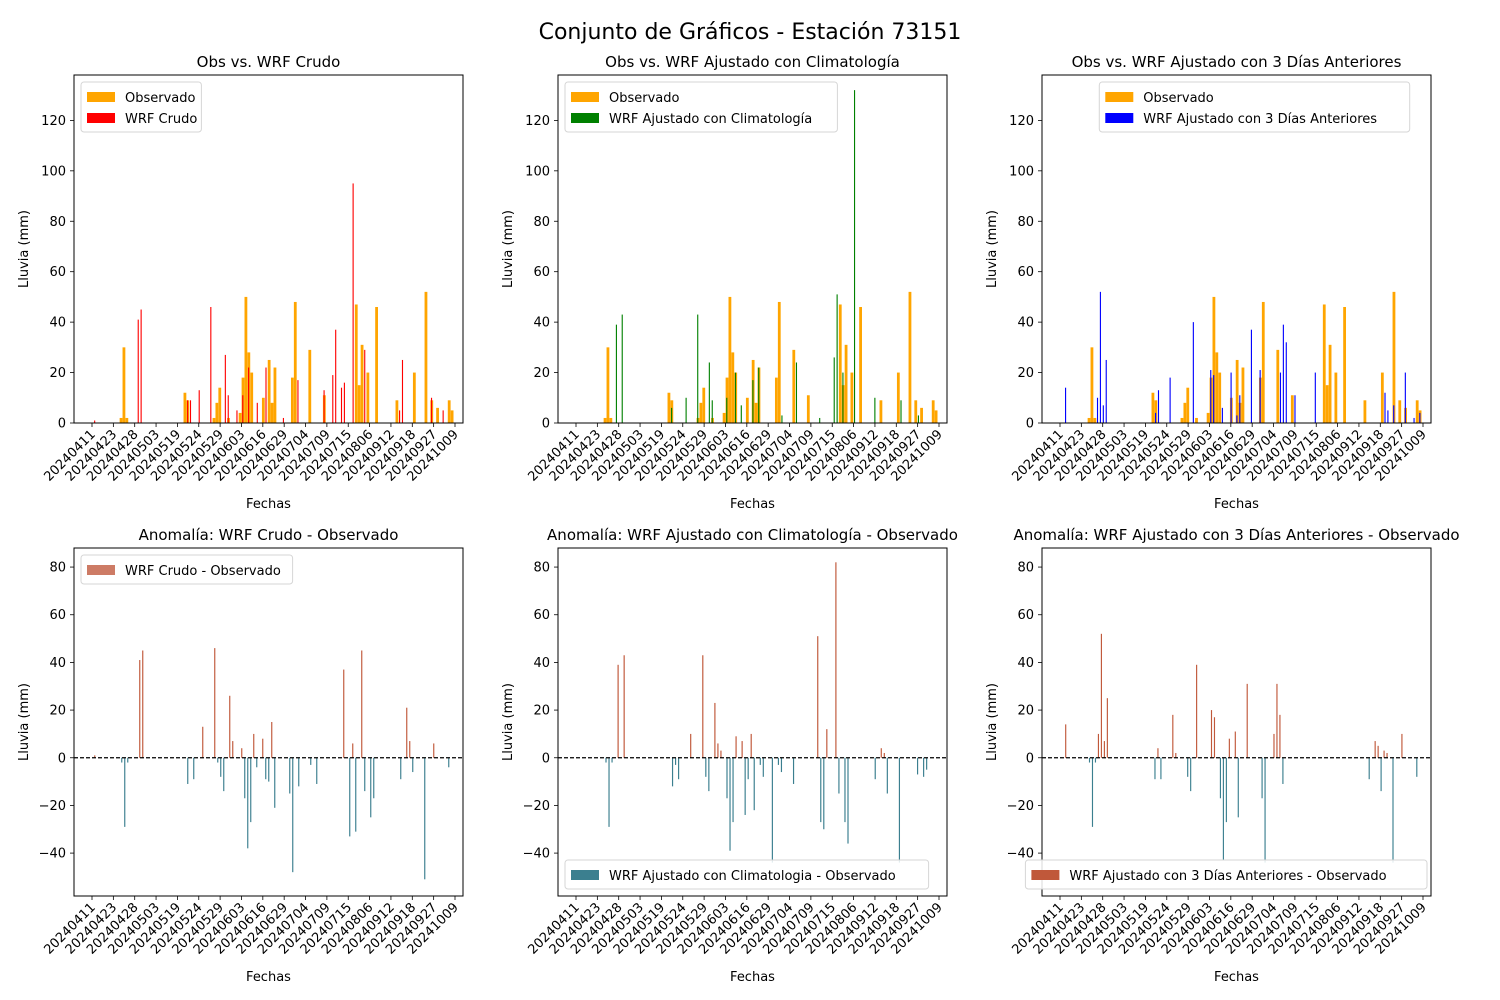 This screenshot has height=1000, width=1500. Describe the element at coordinates (1178, 98) in the screenshot. I see `legend-label: Observado` at that location.